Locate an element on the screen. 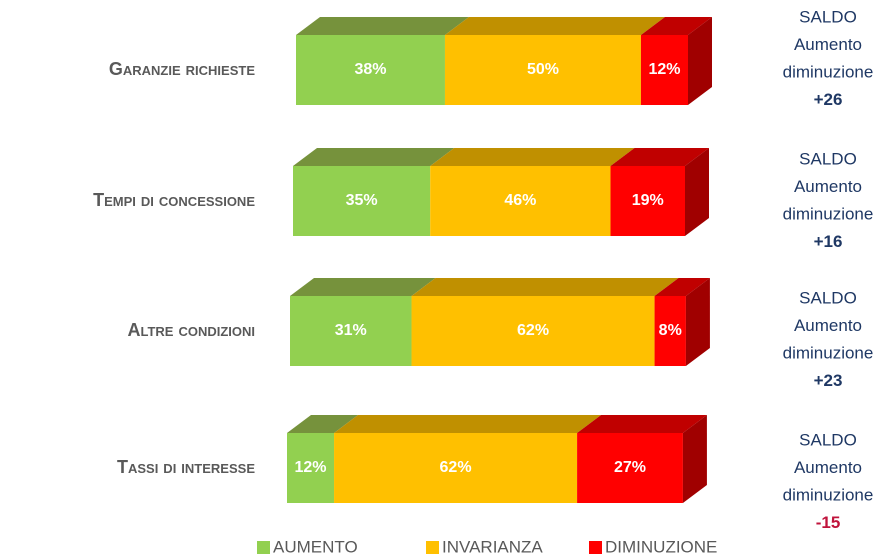  value-label: 46% is located at coordinates (520, 200).